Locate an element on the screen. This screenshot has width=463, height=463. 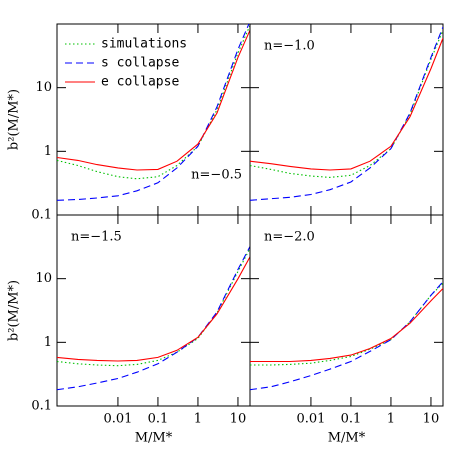
legend-label: s collapse is located at coordinates (140, 63).